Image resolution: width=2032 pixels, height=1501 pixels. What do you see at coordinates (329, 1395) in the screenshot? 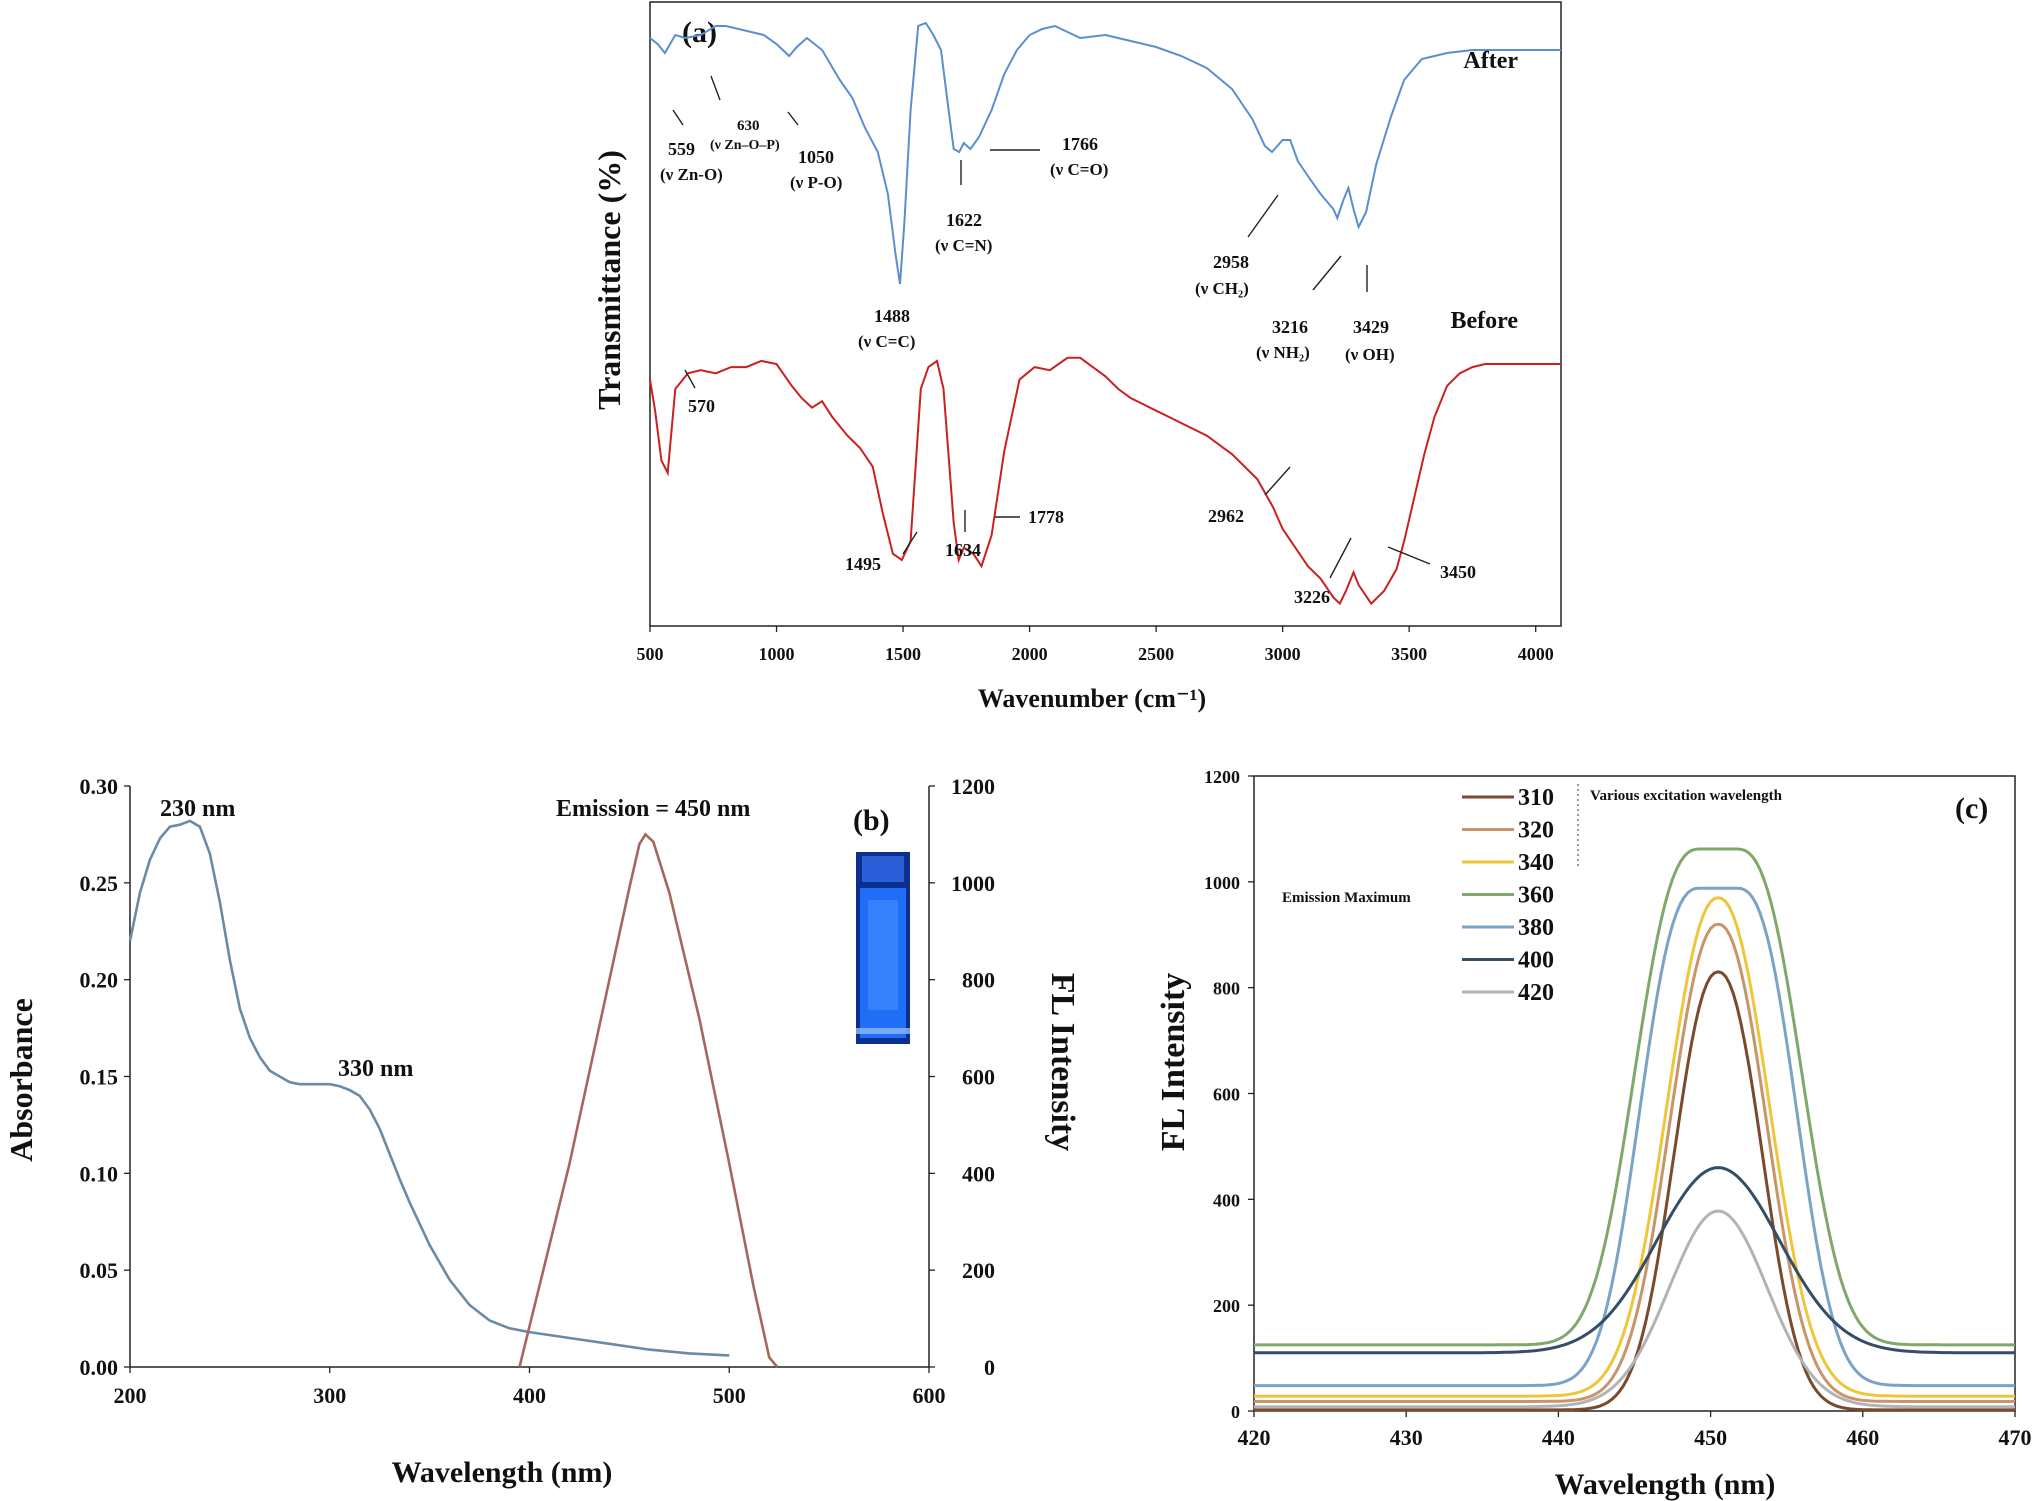
I see `b-x-tick-label: 300` at bounding box center [329, 1395].